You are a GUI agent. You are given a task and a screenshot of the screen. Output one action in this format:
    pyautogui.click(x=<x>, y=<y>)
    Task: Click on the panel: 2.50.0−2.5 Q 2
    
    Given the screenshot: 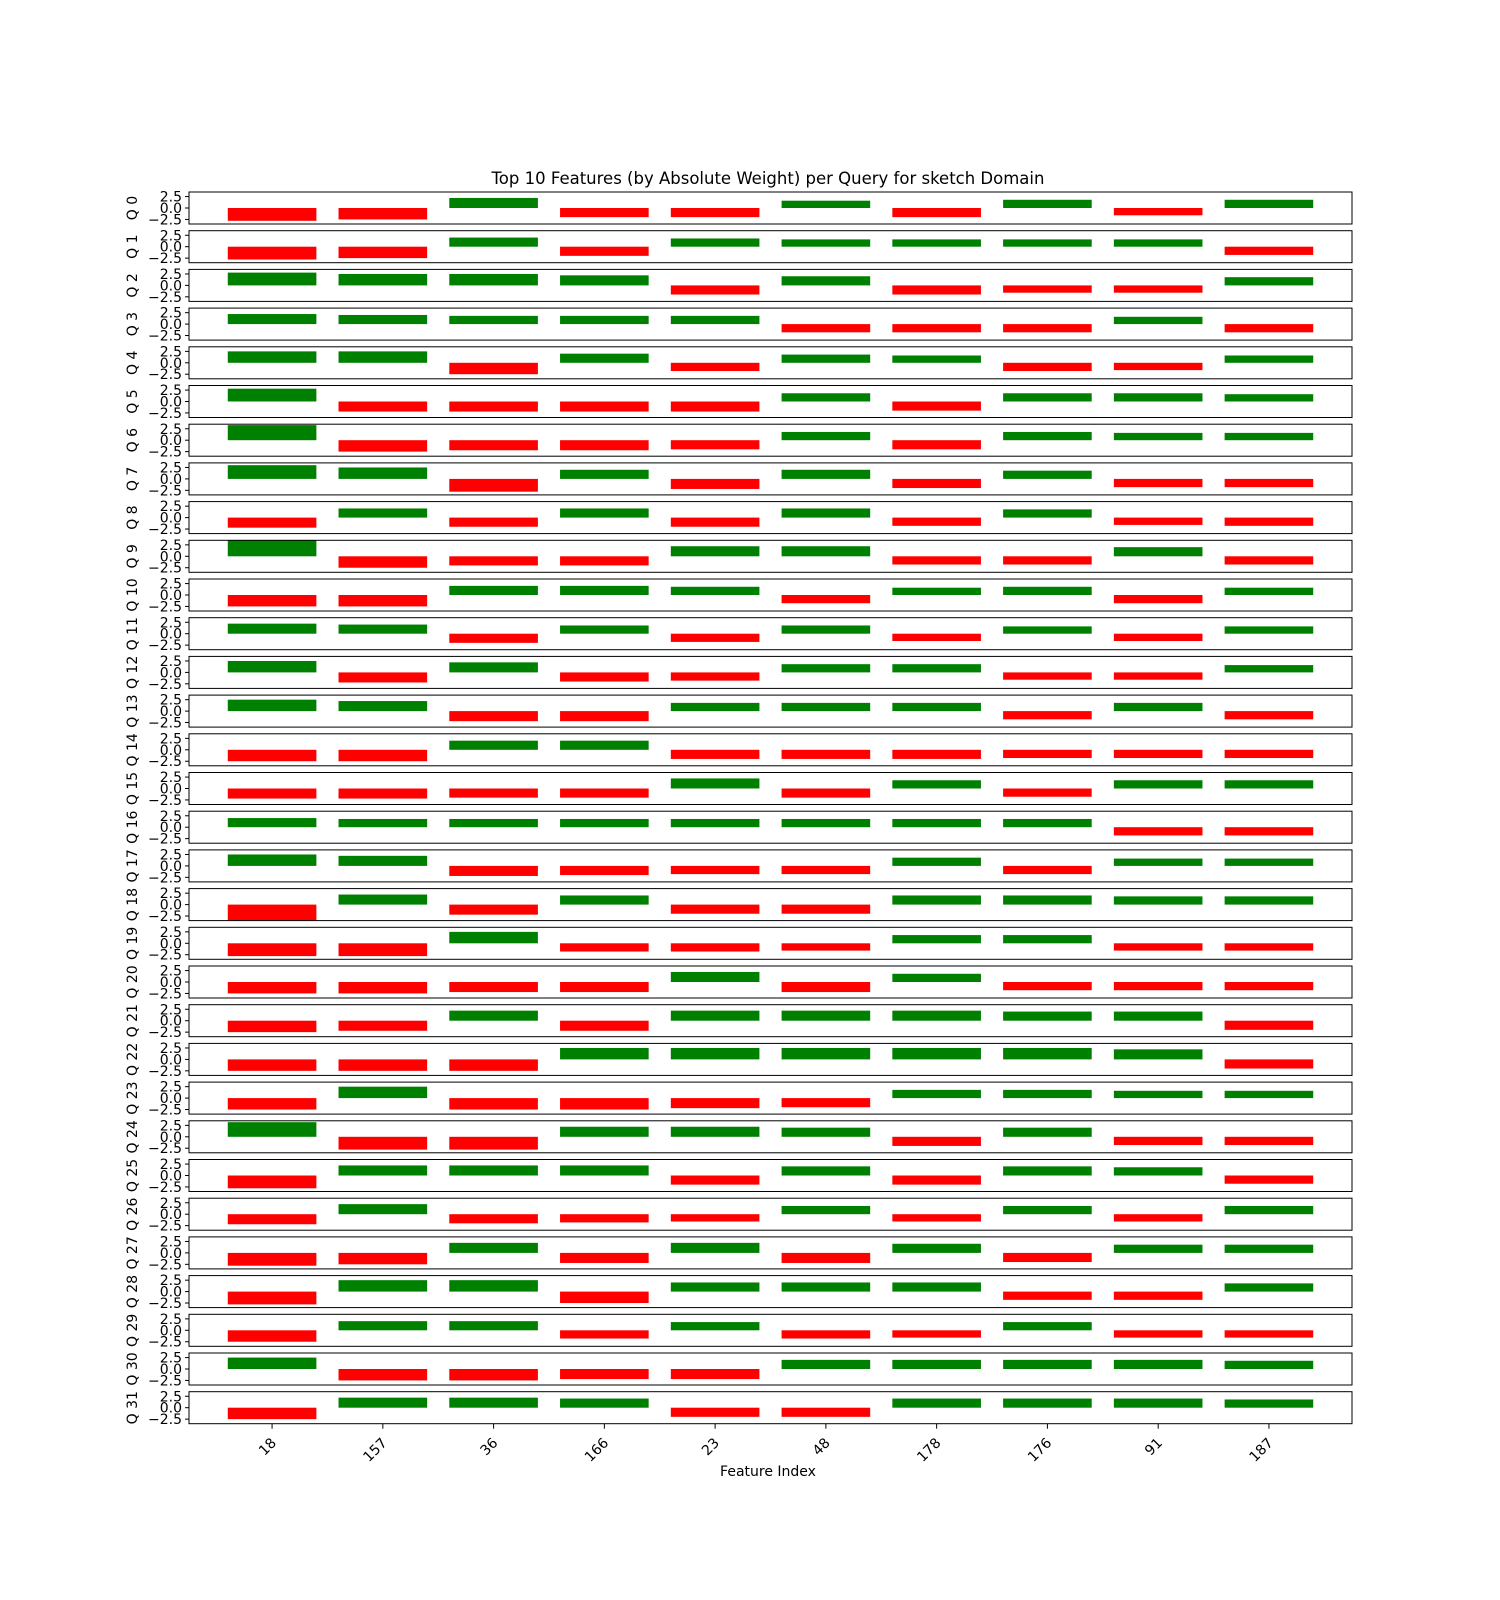 What is the action you would take?
    pyautogui.click(x=739, y=286)
    